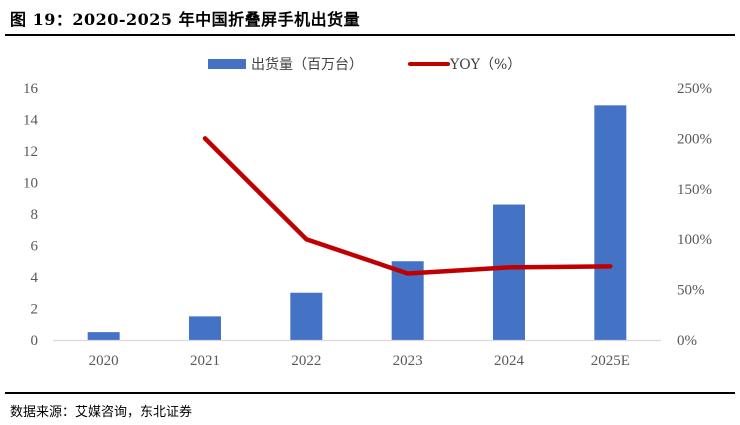 The width and height of the screenshot is (740, 425). Describe the element at coordinates (227, 64) in the screenshot. I see `legend-bar-swatch` at that location.